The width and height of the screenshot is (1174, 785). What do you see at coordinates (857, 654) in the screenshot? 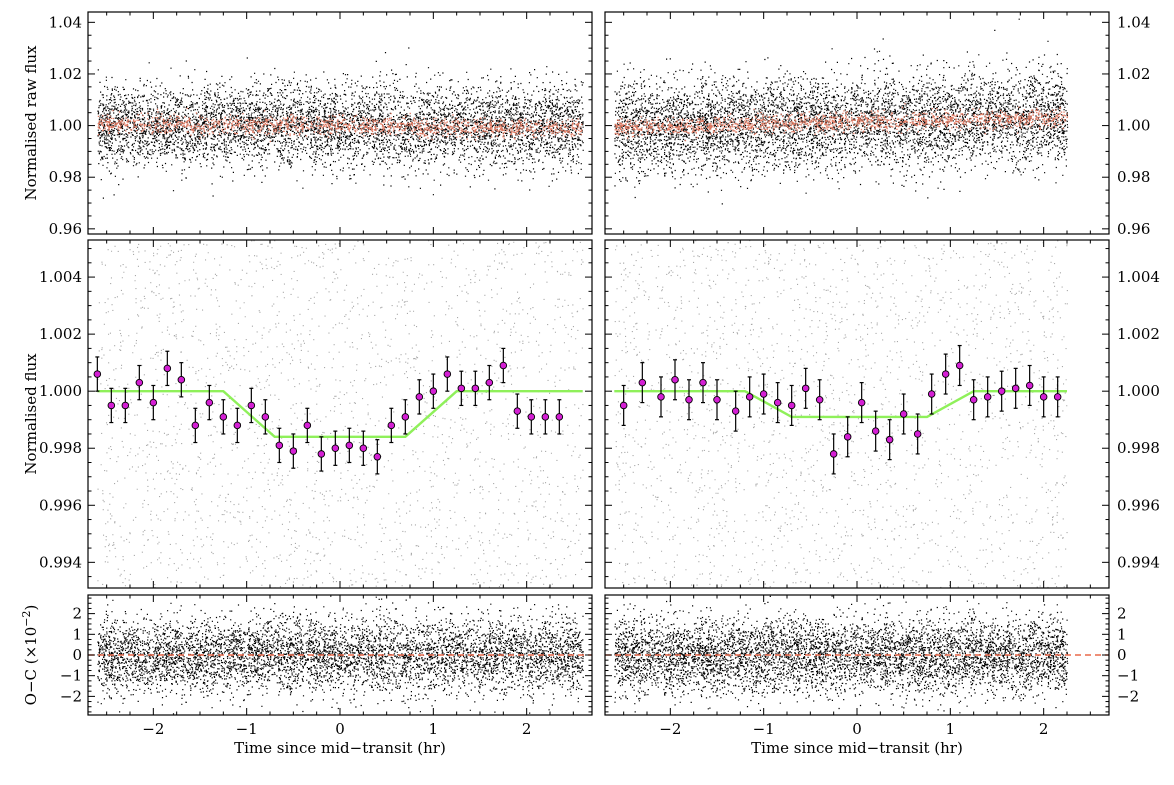
I see `right-residuals-plot-area` at bounding box center [857, 654].